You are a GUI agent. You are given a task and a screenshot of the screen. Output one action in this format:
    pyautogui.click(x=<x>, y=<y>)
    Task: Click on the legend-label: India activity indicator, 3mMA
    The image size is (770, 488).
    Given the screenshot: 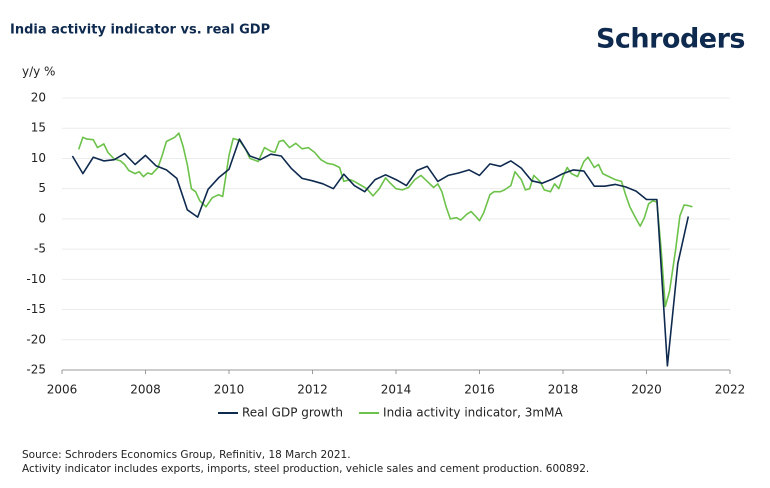 What is the action you would take?
    pyautogui.click(x=473, y=413)
    